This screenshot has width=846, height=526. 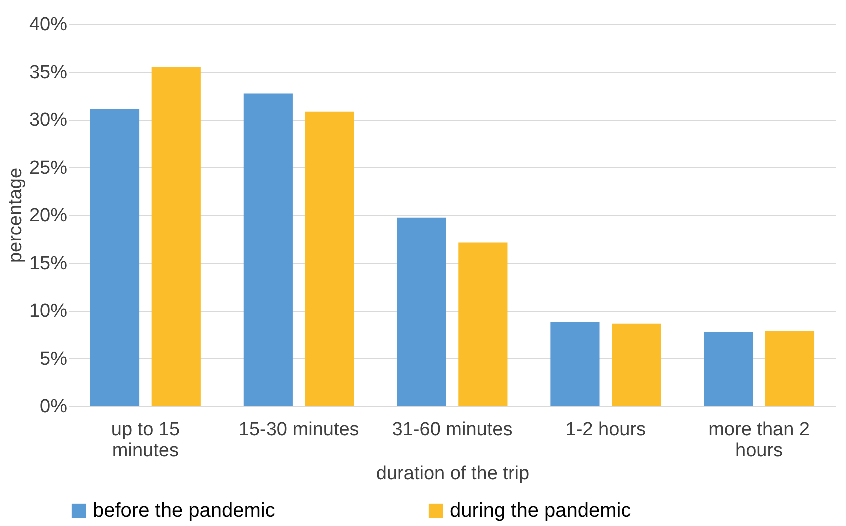 What do you see at coordinates (48, 263) in the screenshot?
I see `y-tick-label: 15%` at bounding box center [48, 263].